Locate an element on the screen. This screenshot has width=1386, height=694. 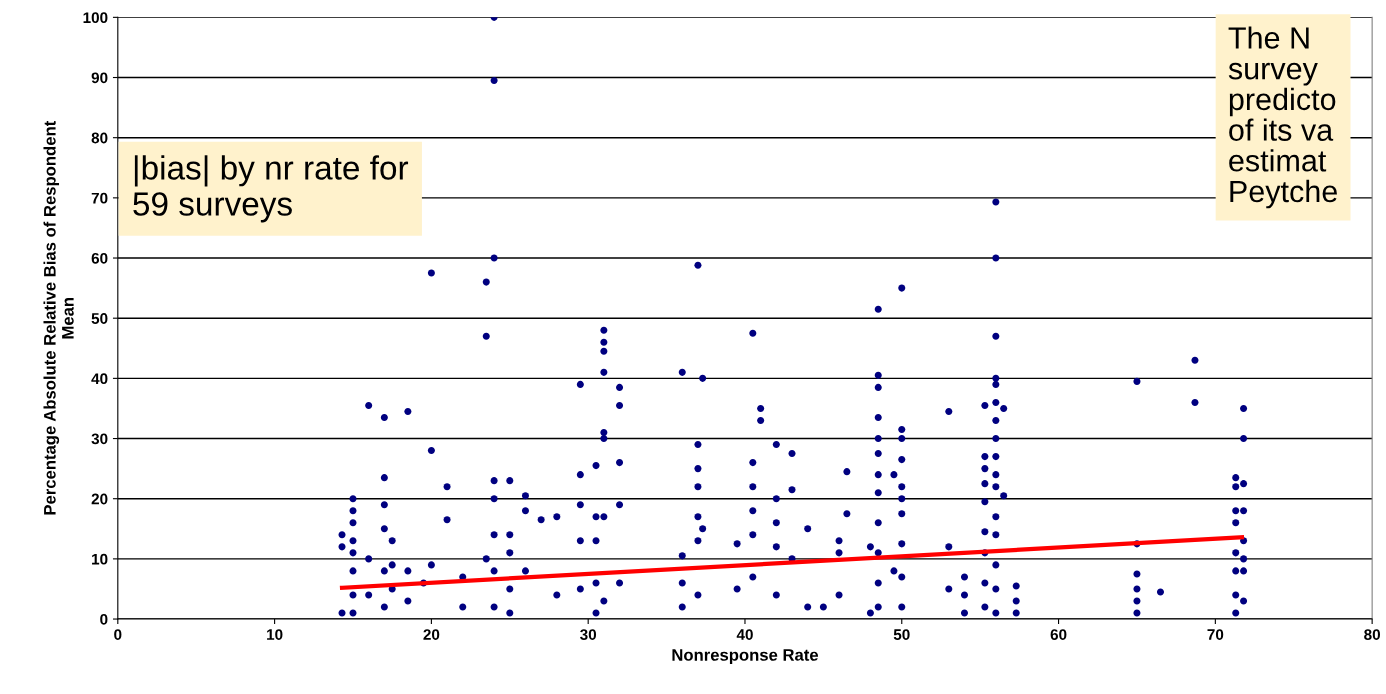
annotation: |bias| by nr rate for 59 surveys is located at coordinates (271, 189).